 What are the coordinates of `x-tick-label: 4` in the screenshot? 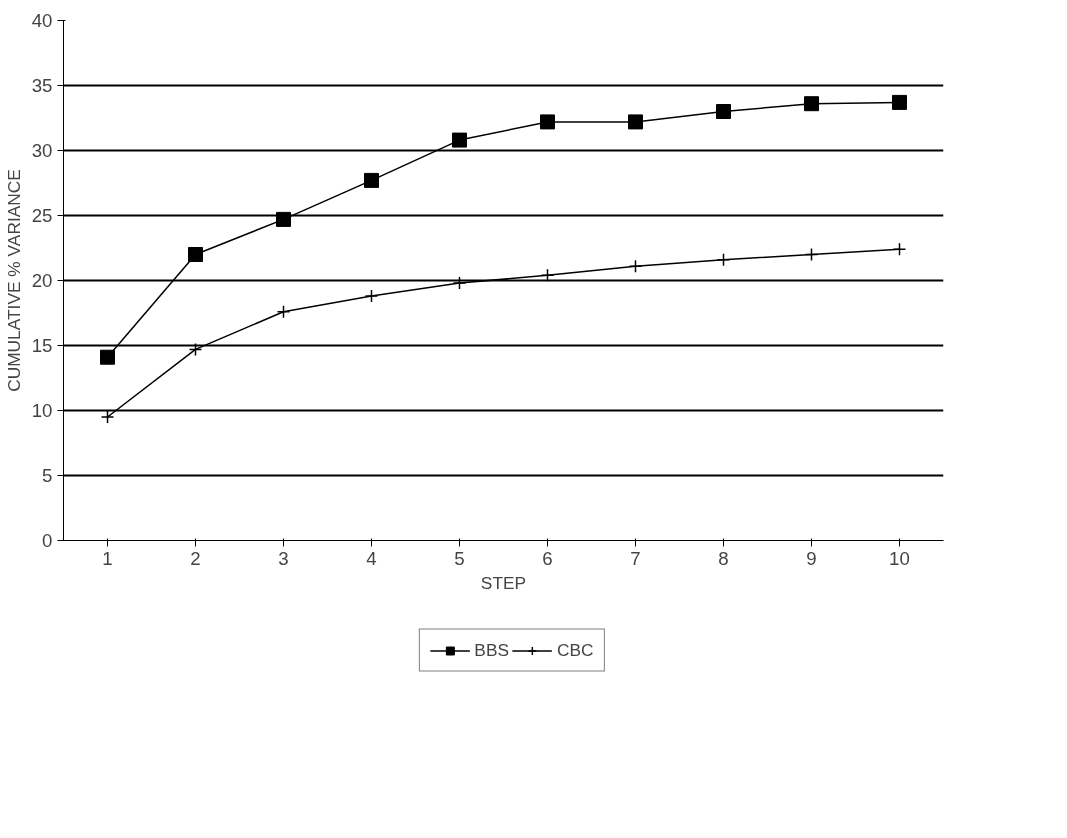 It's located at (371, 558).